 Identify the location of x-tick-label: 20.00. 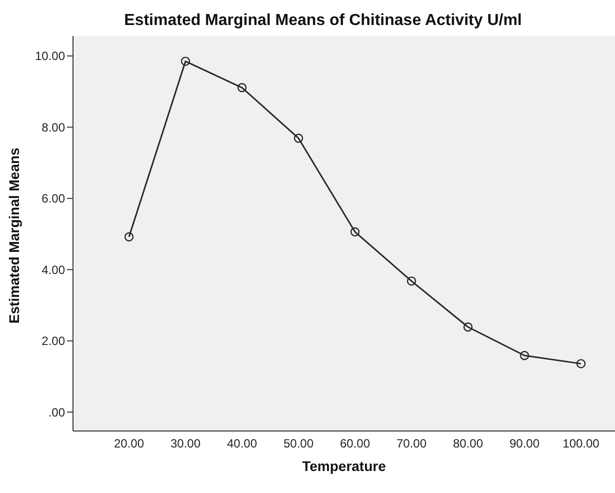
(129, 443).